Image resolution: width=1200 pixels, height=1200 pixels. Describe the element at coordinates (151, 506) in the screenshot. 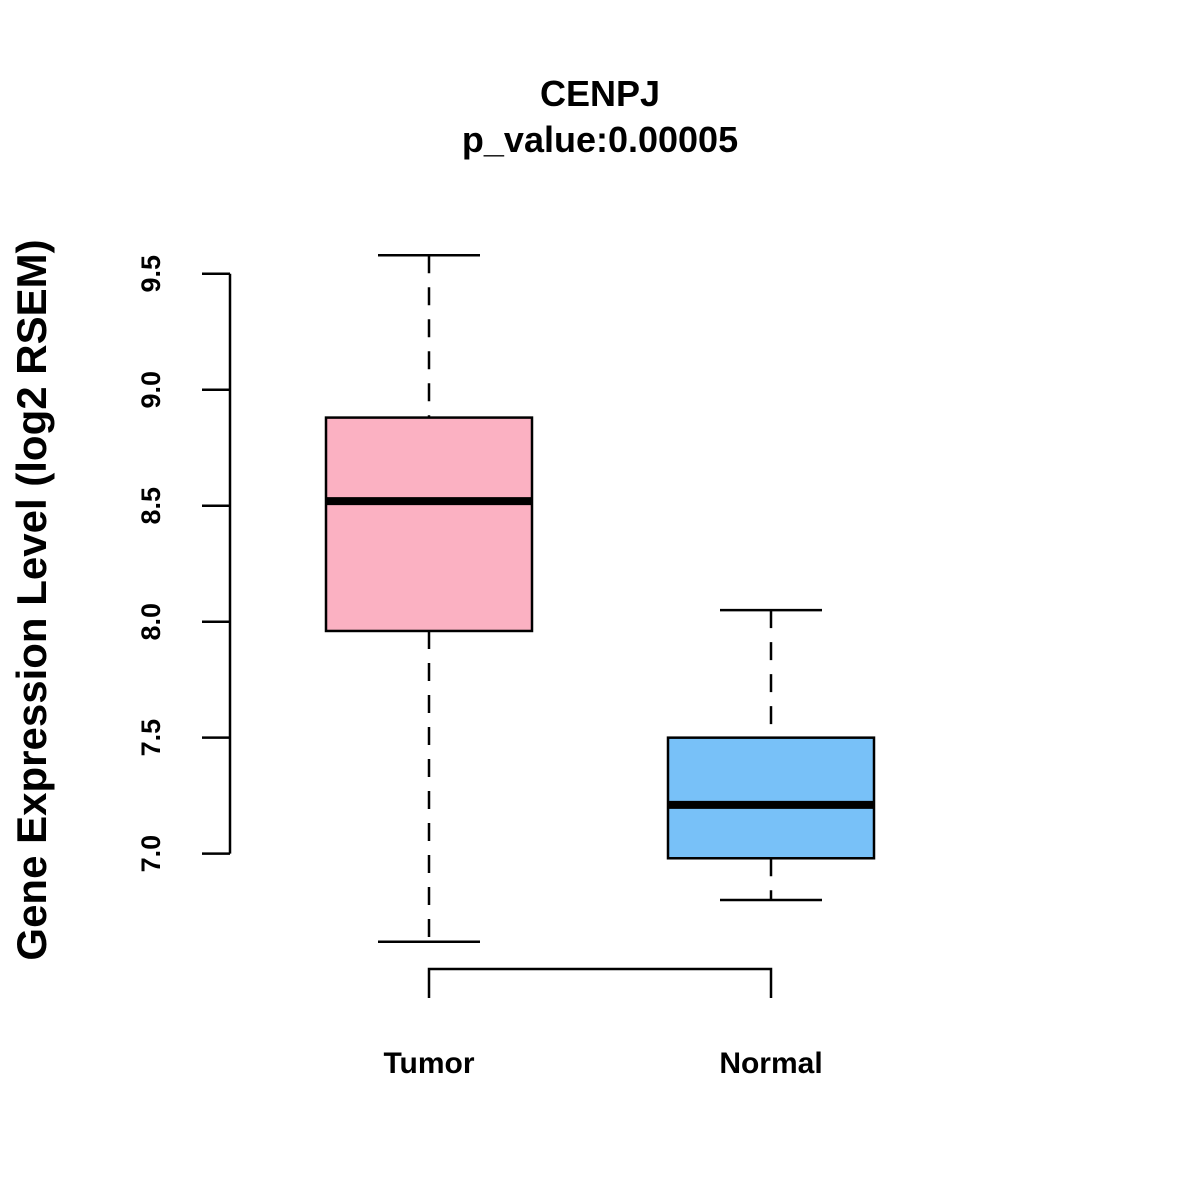

I see `y-tick-label: 8.5` at that location.